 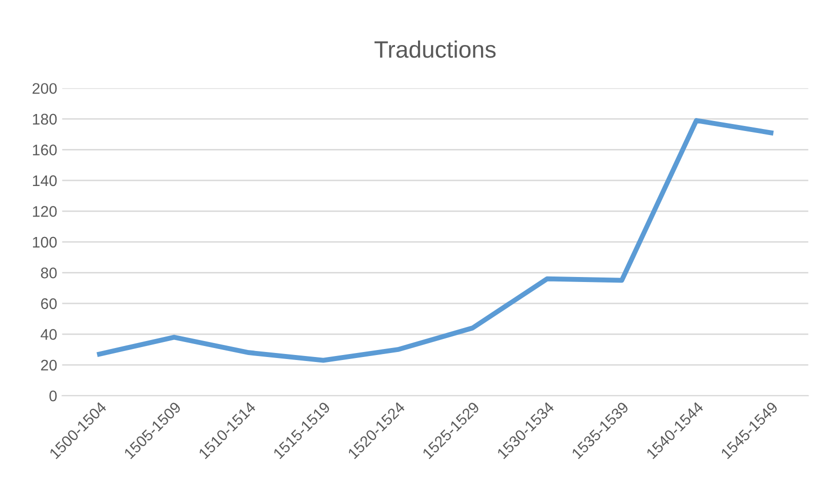 What do you see at coordinates (48, 334) in the screenshot?
I see `y-tick-label: 40` at bounding box center [48, 334].